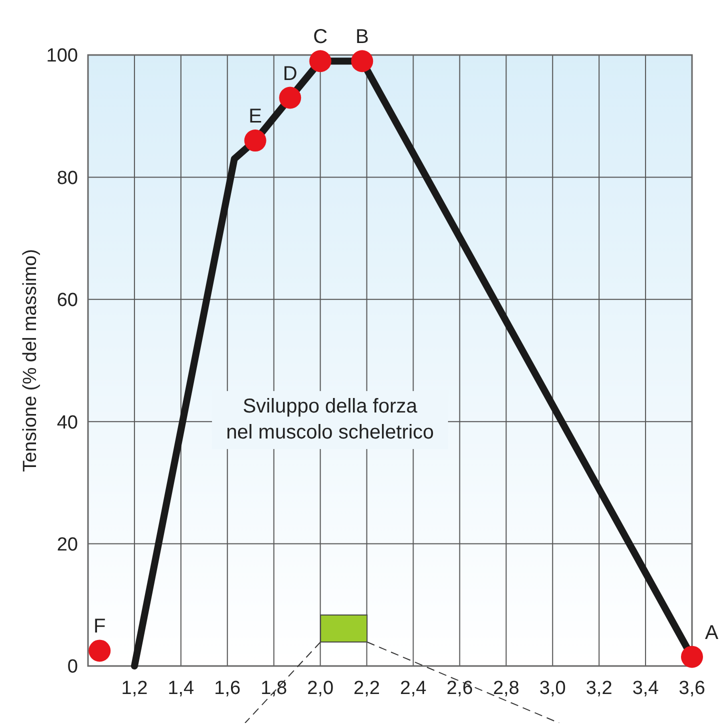  I want to click on x-tick-label: 2,0, so click(320, 688).